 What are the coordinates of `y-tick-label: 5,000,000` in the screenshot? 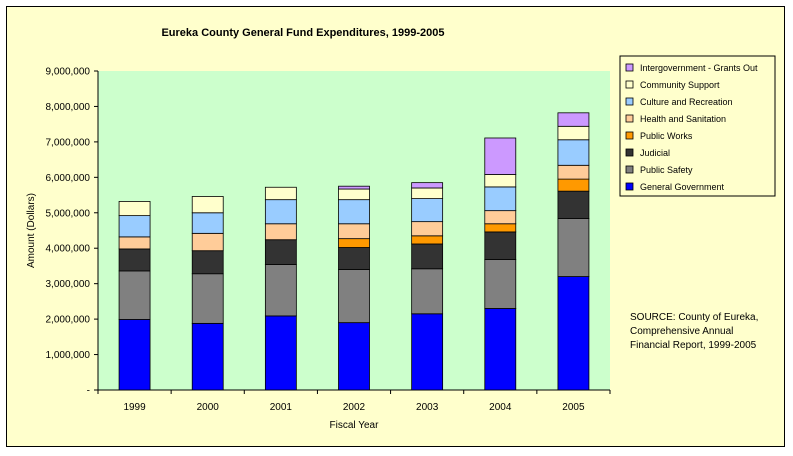 It's located at (68, 213).